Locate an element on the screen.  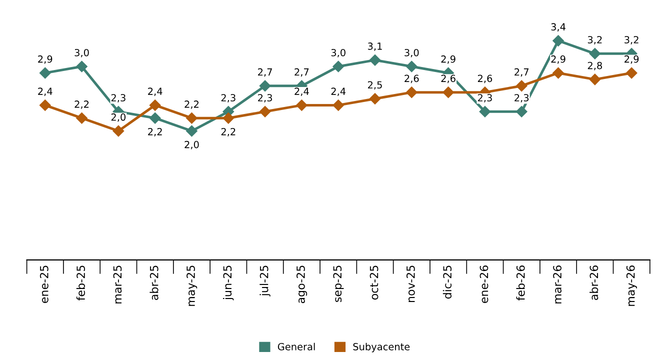
data-label: 2,5 is located at coordinates (375, 85).